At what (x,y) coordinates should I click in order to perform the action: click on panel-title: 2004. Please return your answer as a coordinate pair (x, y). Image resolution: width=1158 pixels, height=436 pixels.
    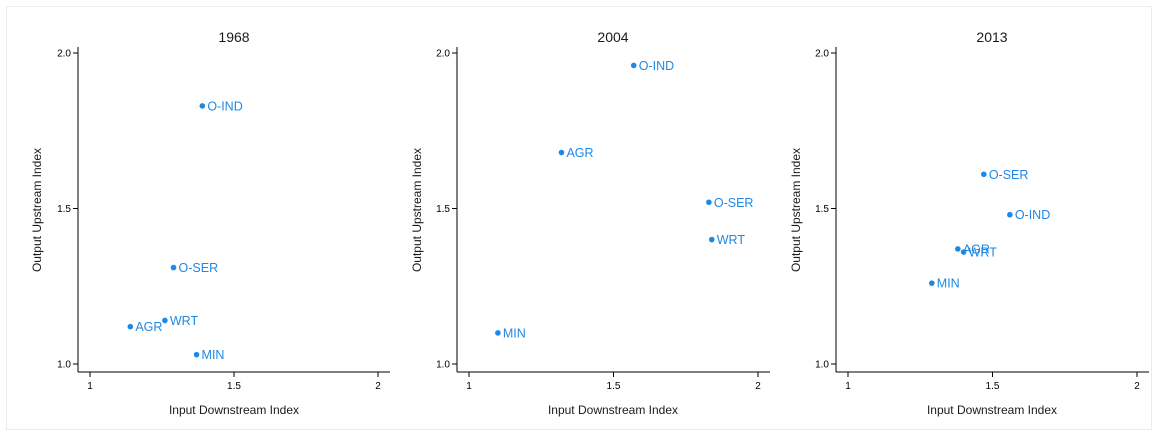
    Looking at the image, I should click on (612, 37).